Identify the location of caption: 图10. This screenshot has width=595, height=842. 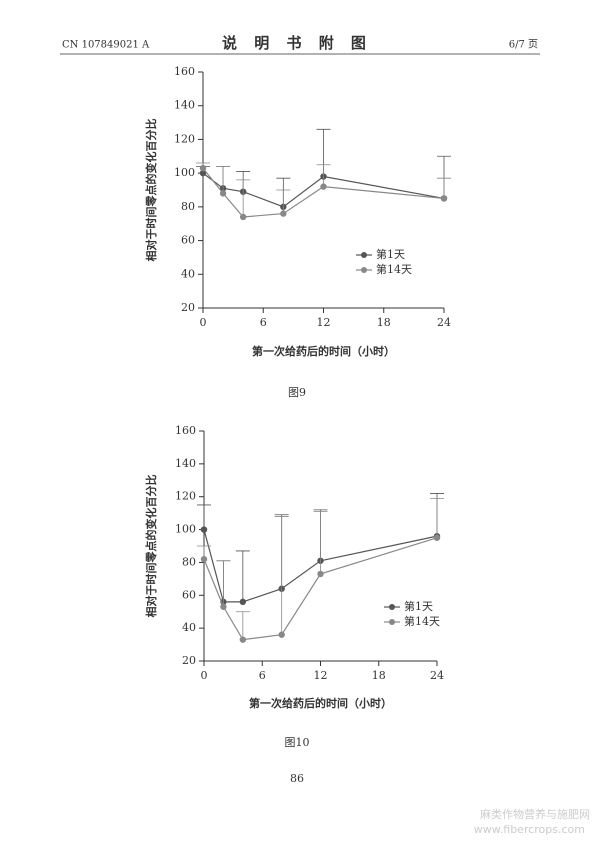
(297, 742).